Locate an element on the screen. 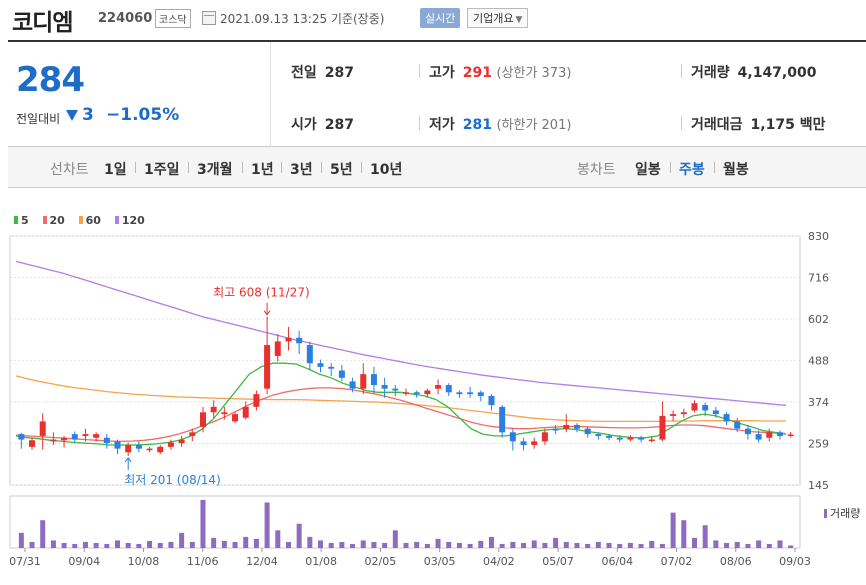  tab-1day: 1일 is located at coordinates (115, 170).